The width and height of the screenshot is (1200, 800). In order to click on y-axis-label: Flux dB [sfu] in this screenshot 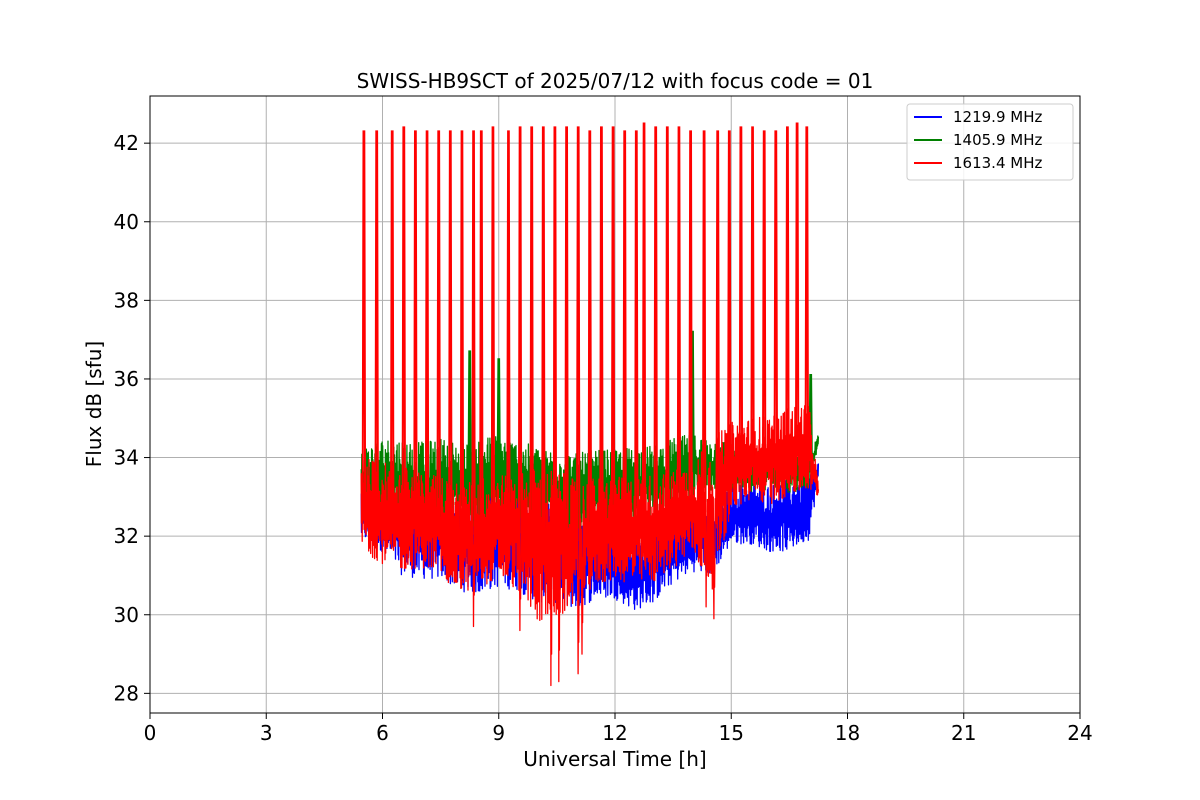, I will do `click(94, 404)`.